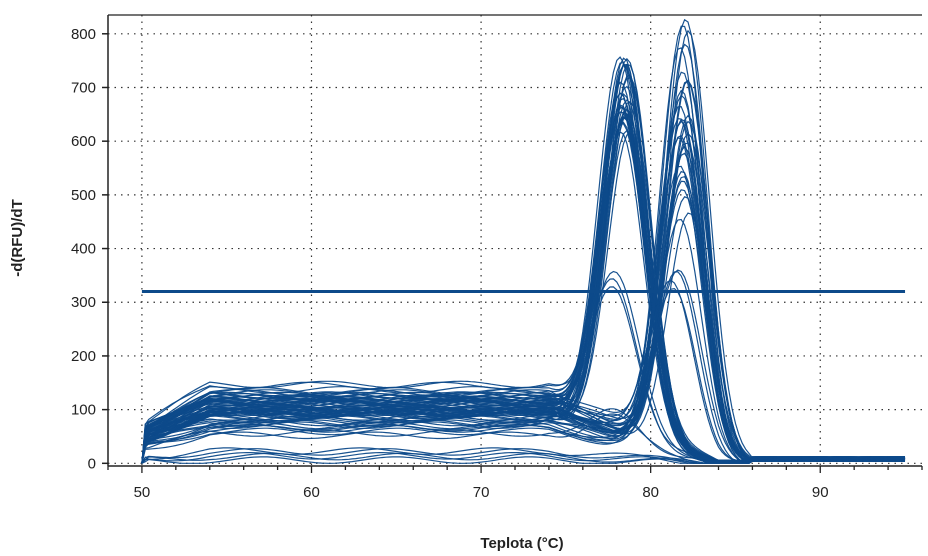 The image size is (928, 556). Describe the element at coordinates (83, 141) in the screenshot. I see `y-tick-label: 600` at that location.